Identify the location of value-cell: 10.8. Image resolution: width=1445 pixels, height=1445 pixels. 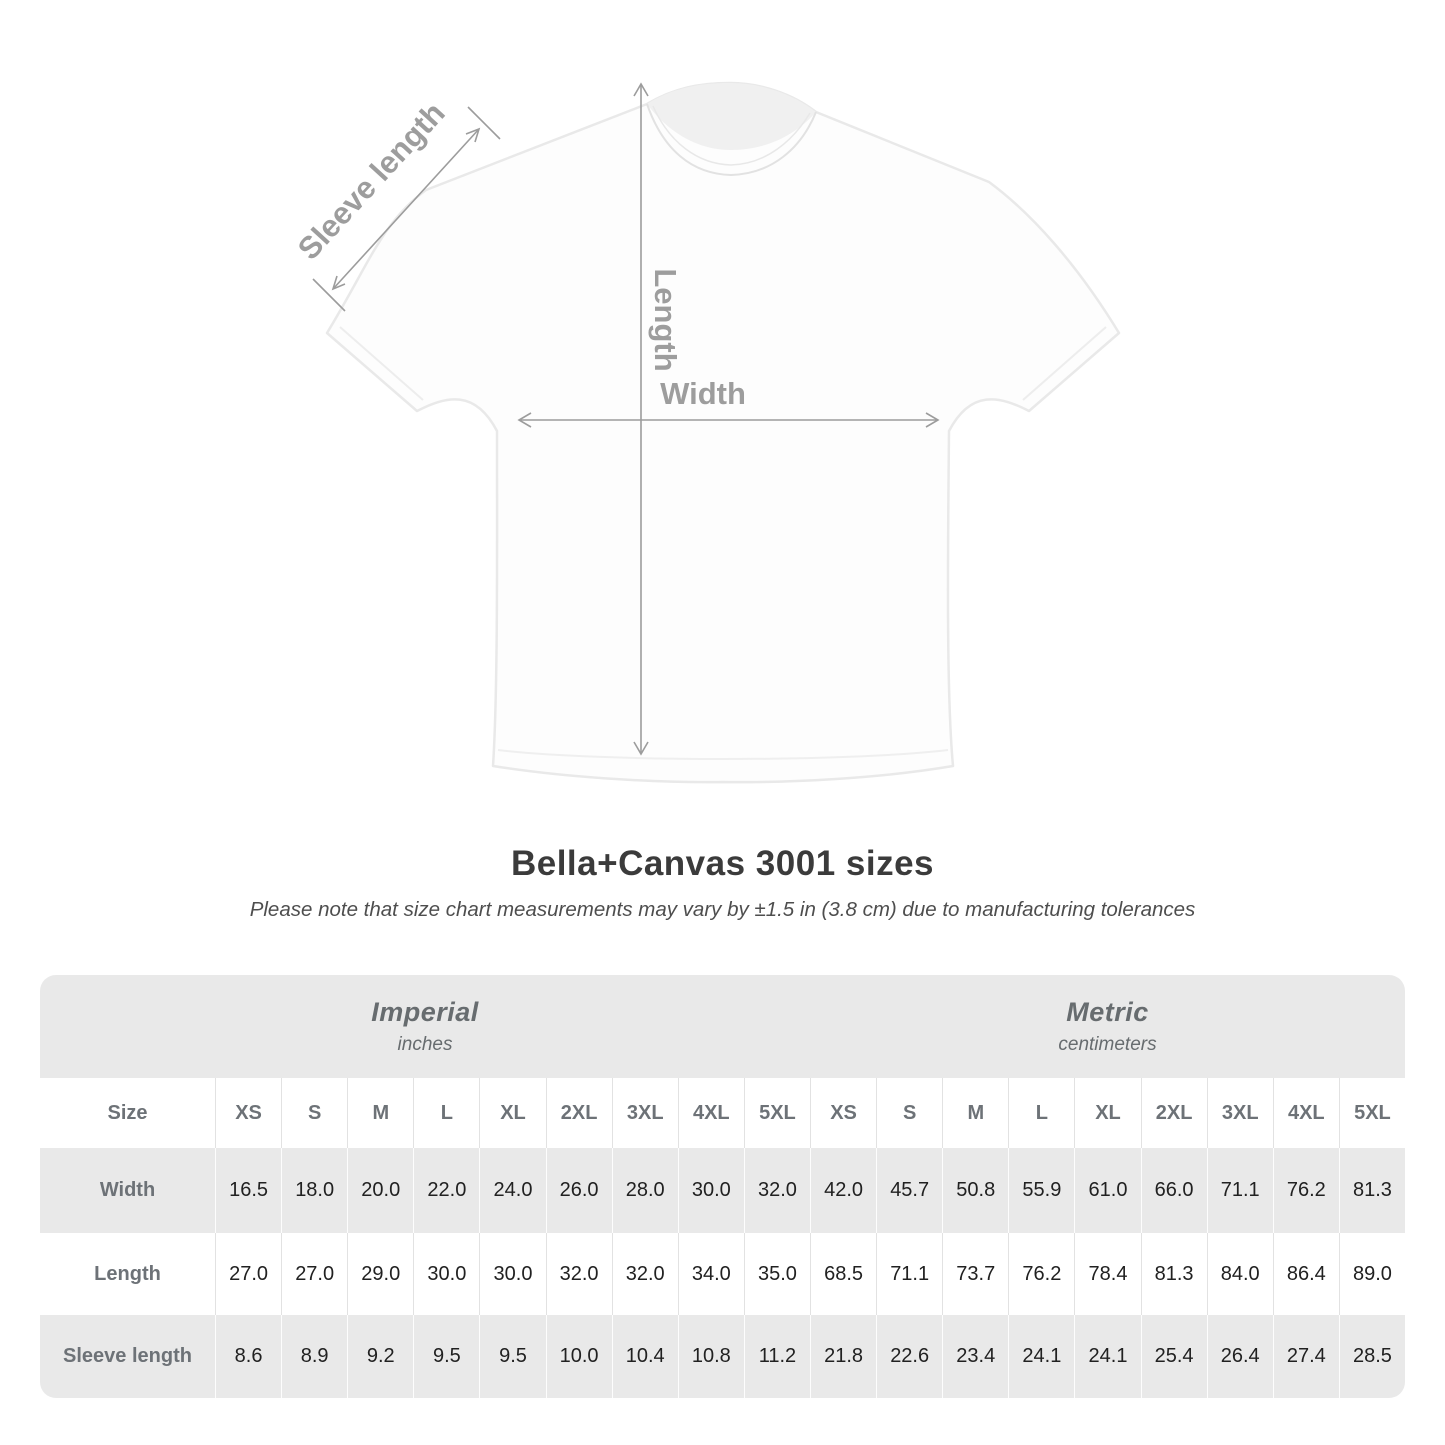
(710, 1356).